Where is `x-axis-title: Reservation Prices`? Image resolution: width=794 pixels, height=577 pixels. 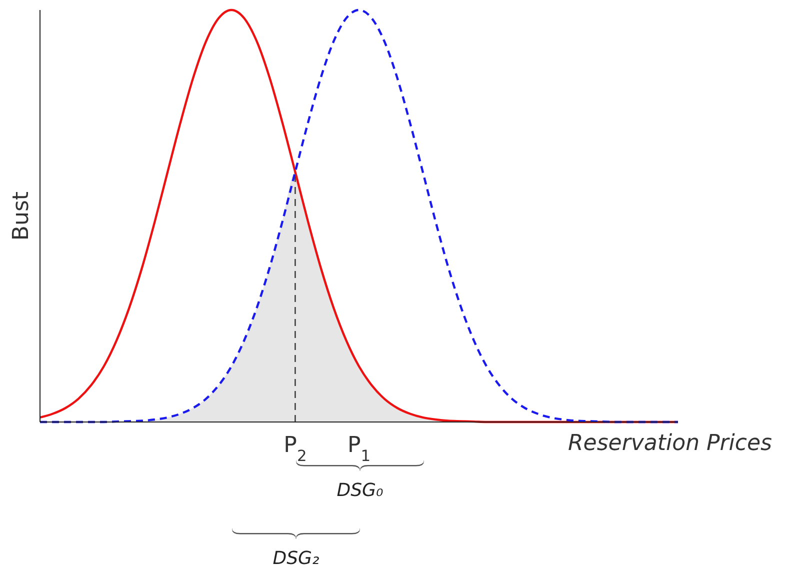
x-axis-title: Reservation Prices is located at coordinates (670, 443).